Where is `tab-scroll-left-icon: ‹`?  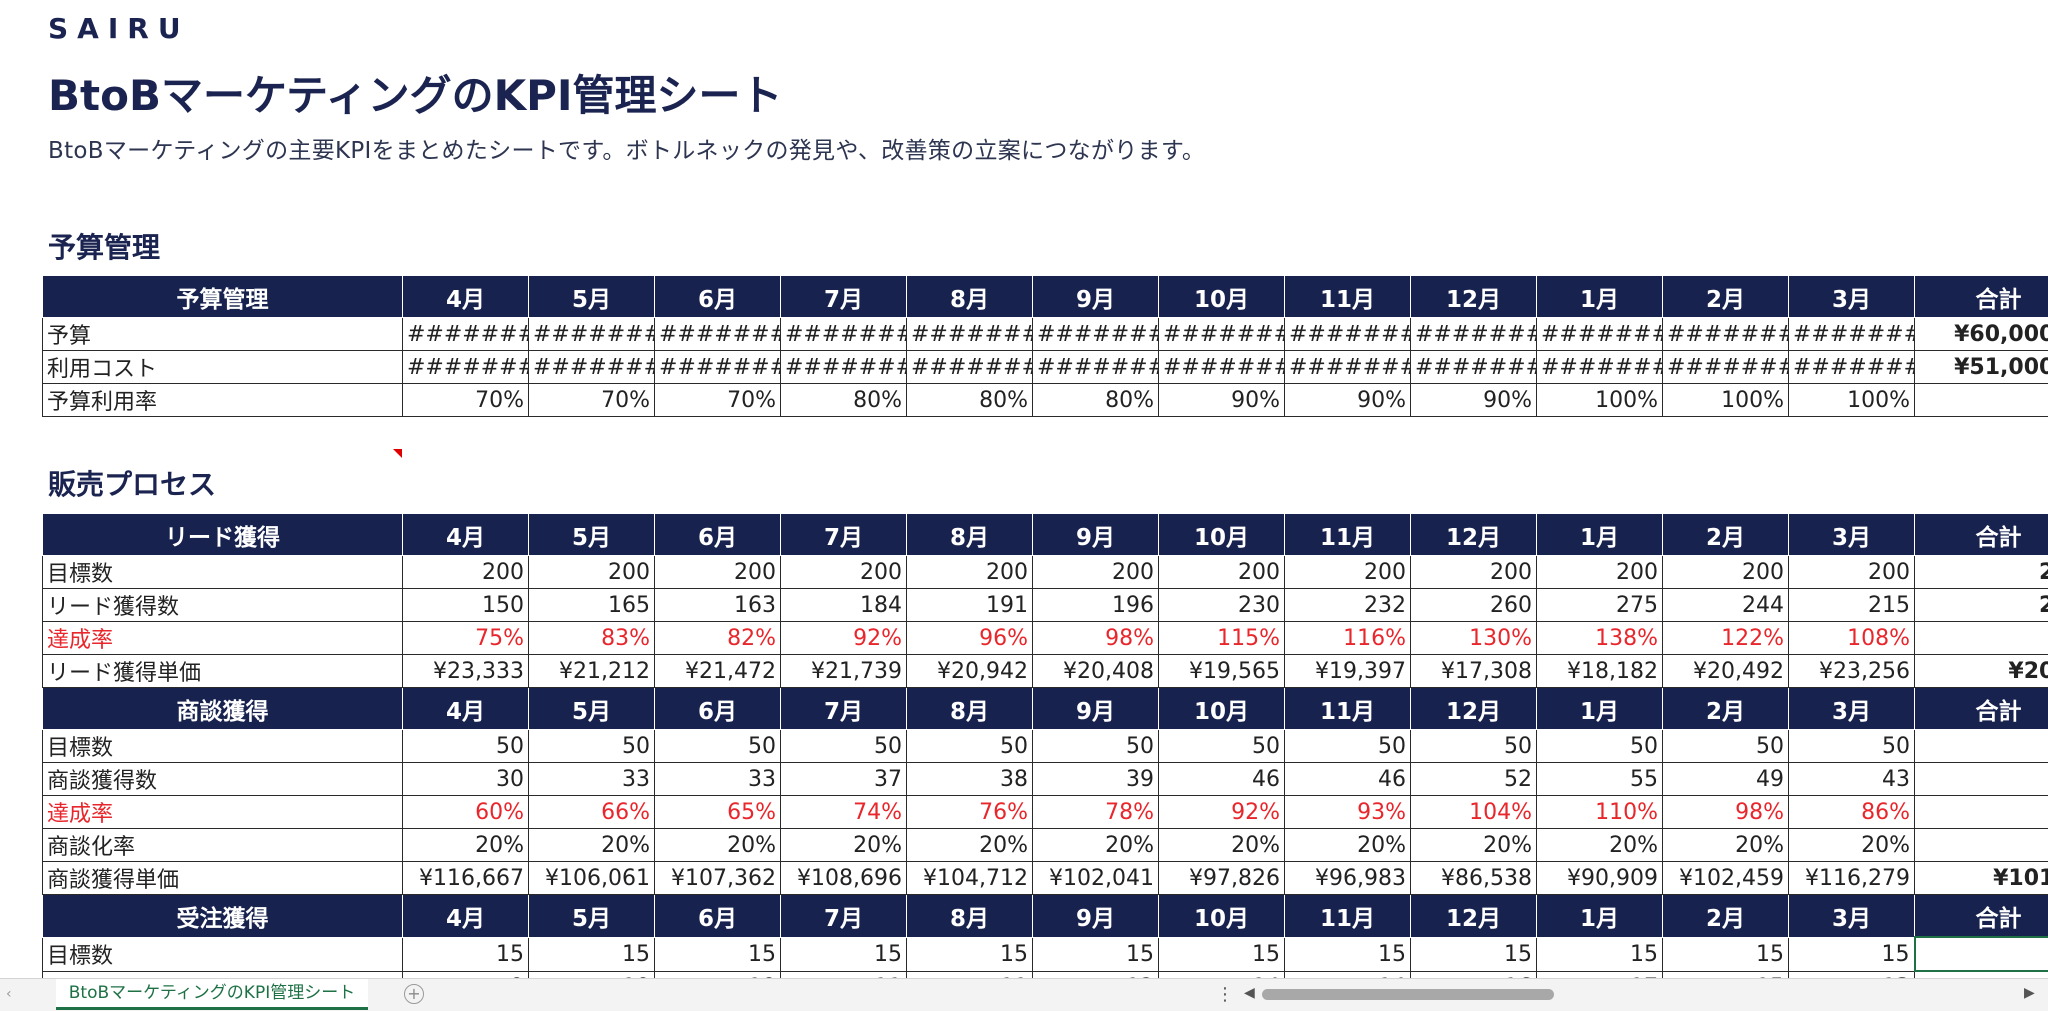
tab-scroll-left-icon: ‹ is located at coordinates (9, 994).